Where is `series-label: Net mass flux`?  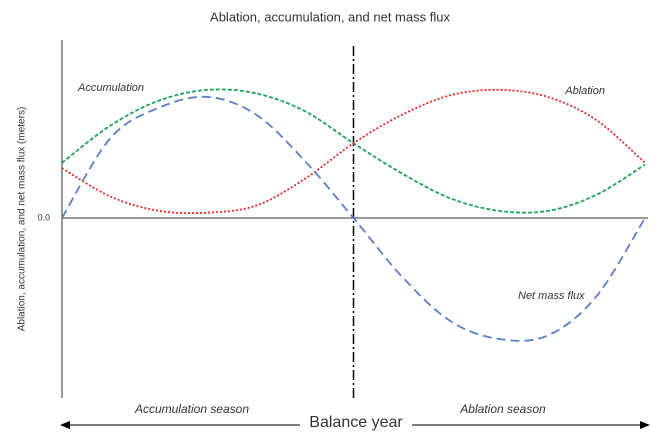 series-label: Net mass flux is located at coordinates (551, 296).